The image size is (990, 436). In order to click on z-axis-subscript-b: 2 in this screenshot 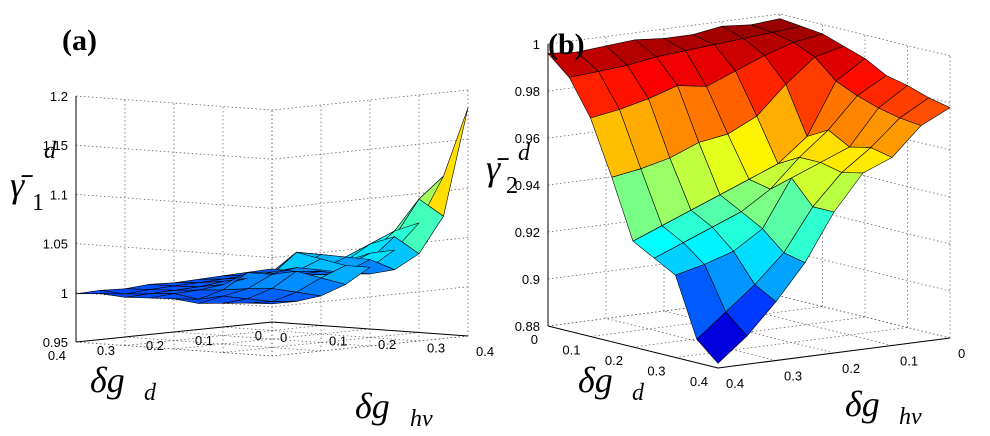, I will do `click(512, 186)`.